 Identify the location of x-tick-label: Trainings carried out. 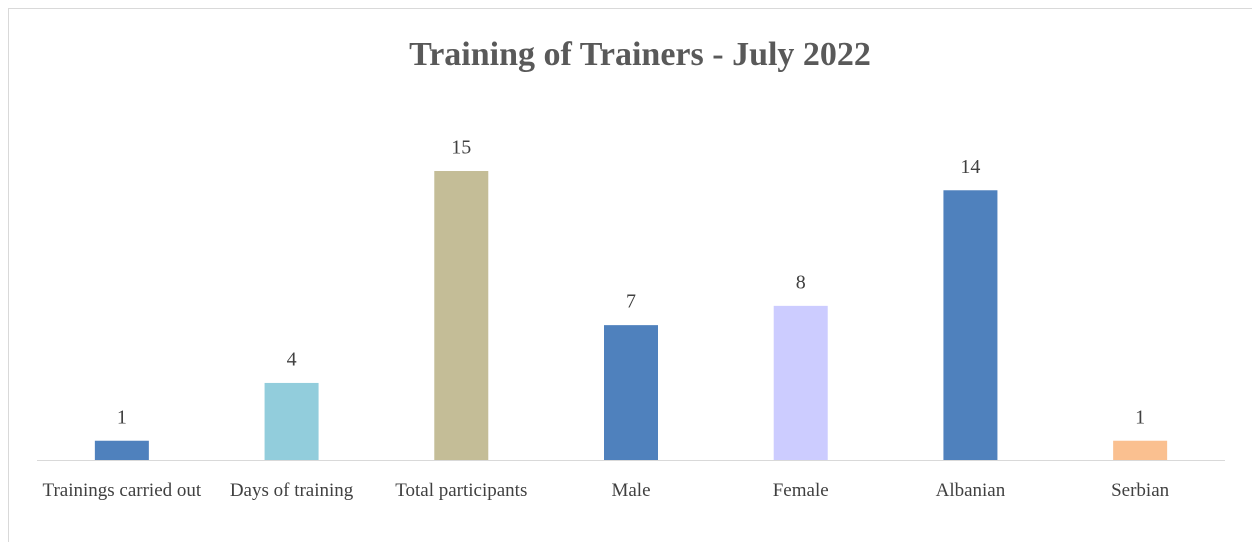
(122, 490).